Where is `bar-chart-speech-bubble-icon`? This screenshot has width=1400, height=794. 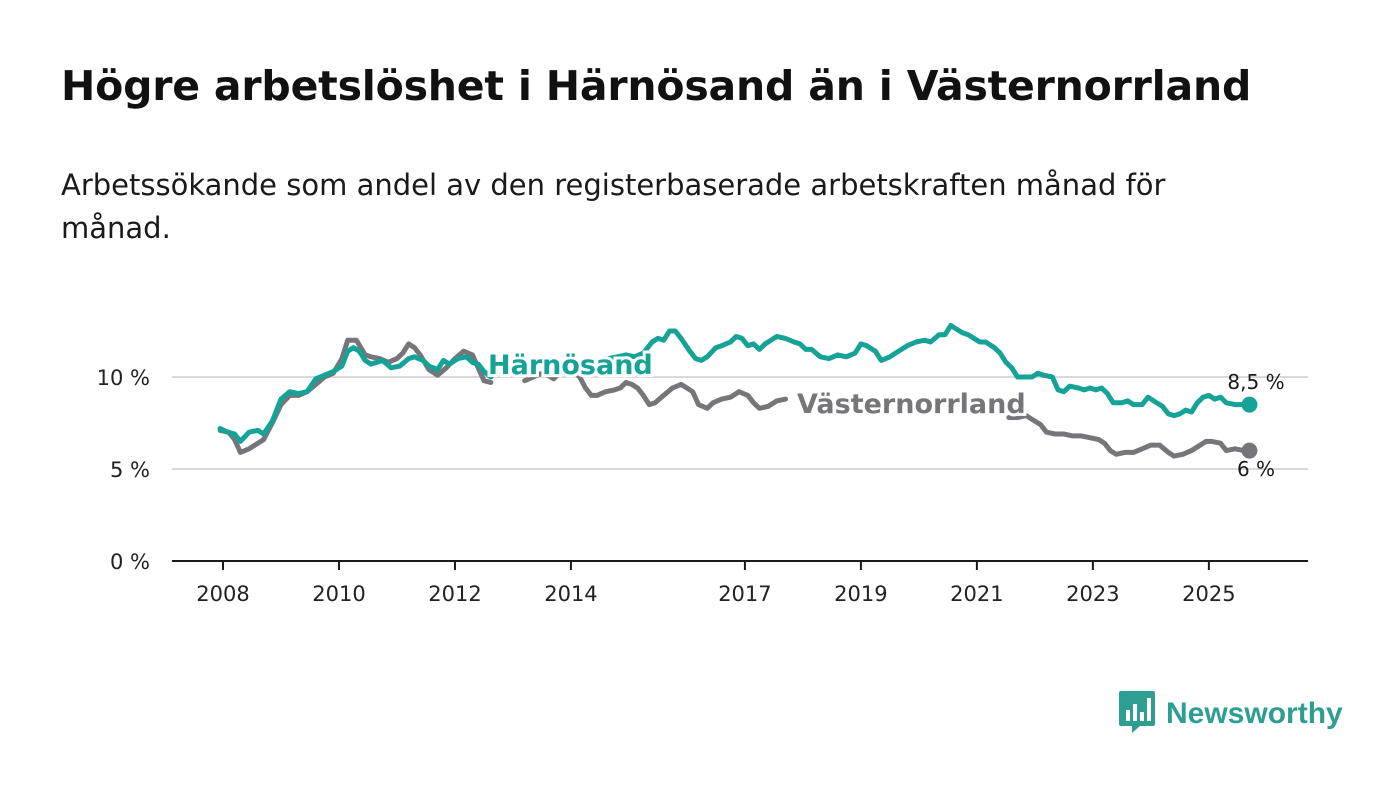 bar-chart-speech-bubble-icon is located at coordinates (1137, 714).